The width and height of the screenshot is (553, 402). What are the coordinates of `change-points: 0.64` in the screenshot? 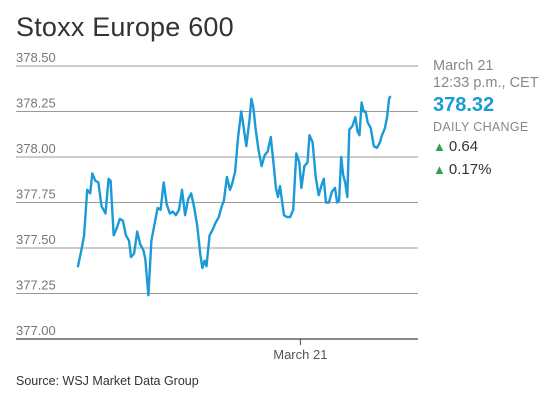 It's located at (463, 146).